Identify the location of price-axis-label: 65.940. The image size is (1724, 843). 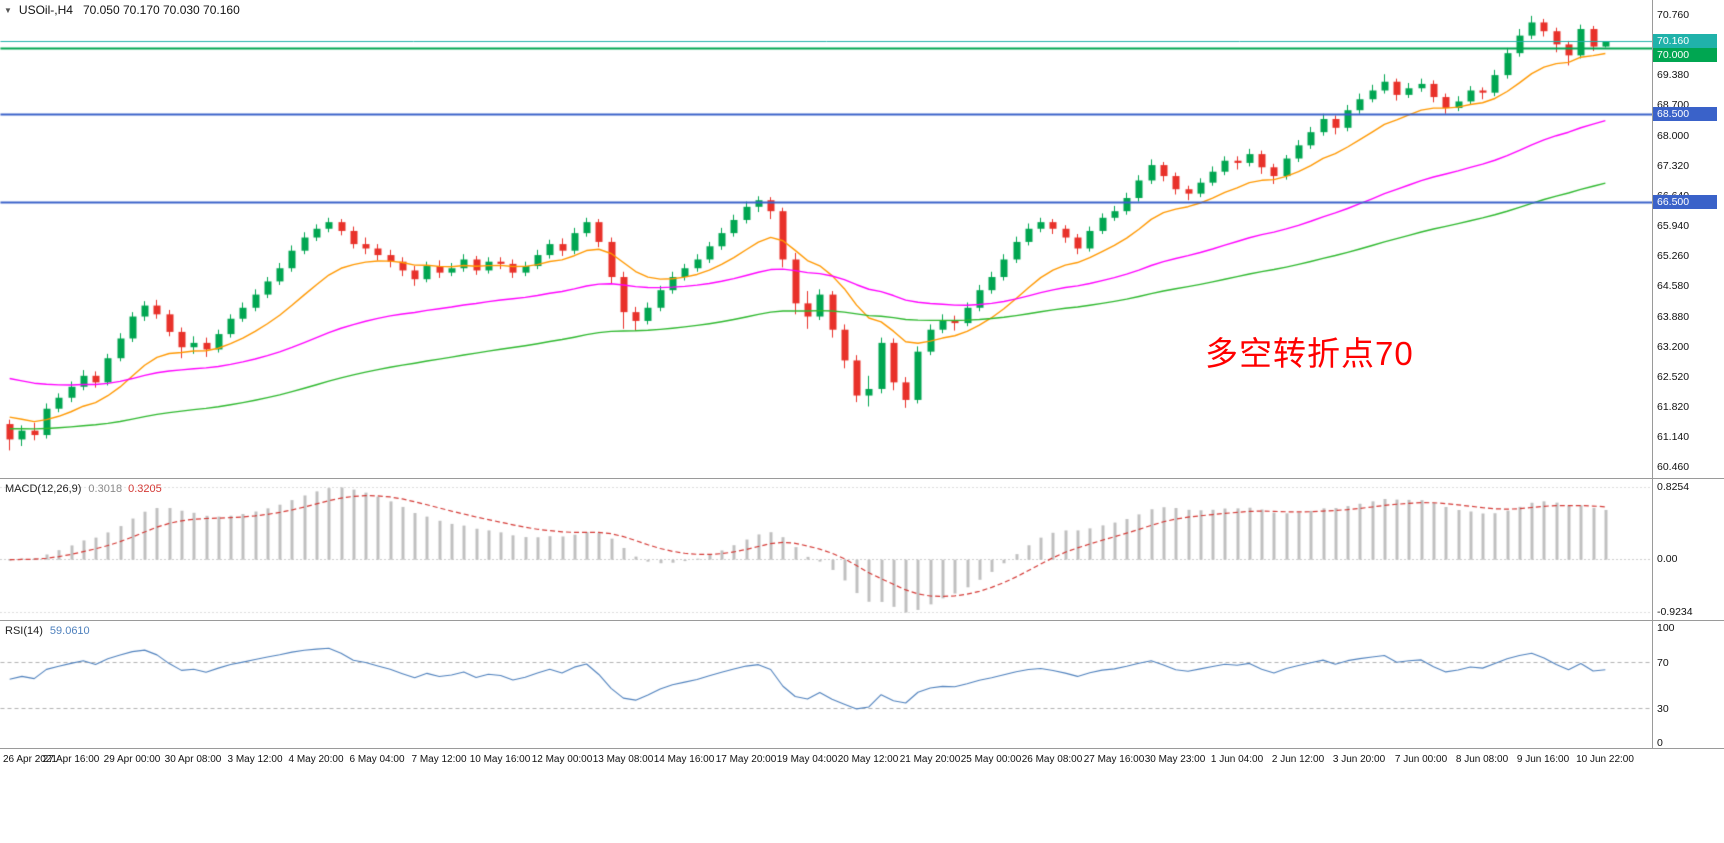
(1673, 226).